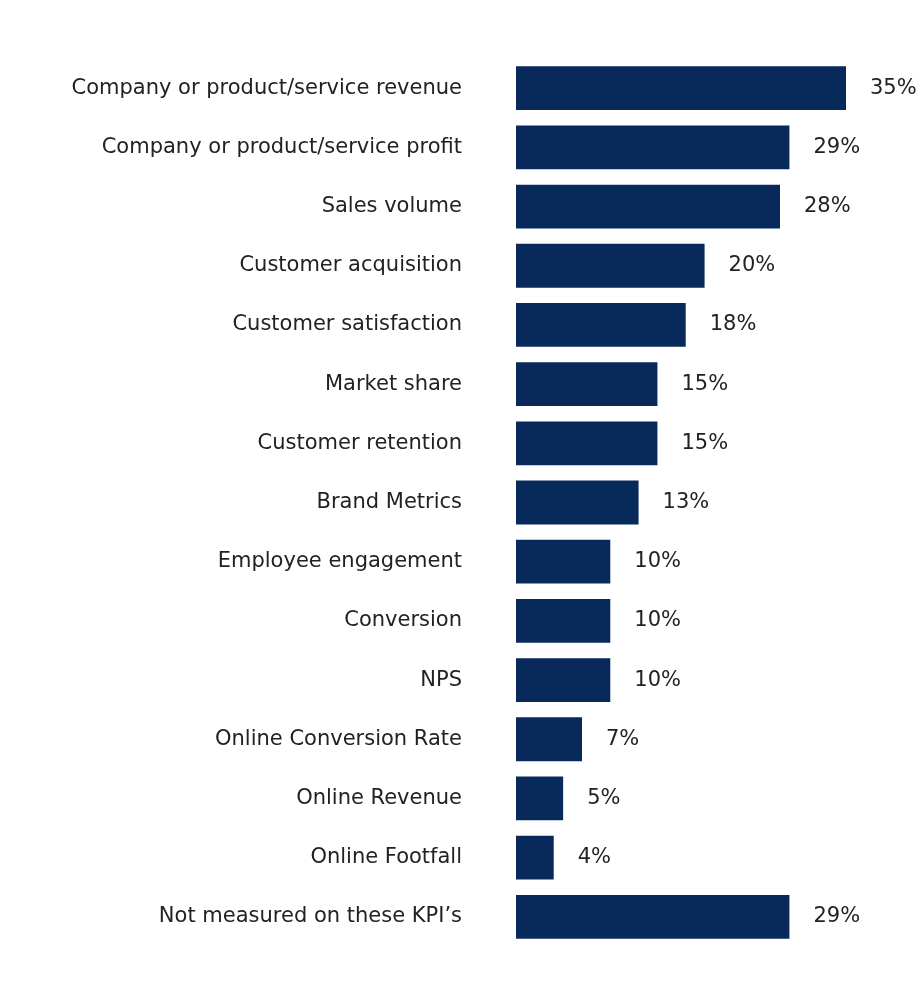  I want to click on data-label: 5%, so click(604, 796).